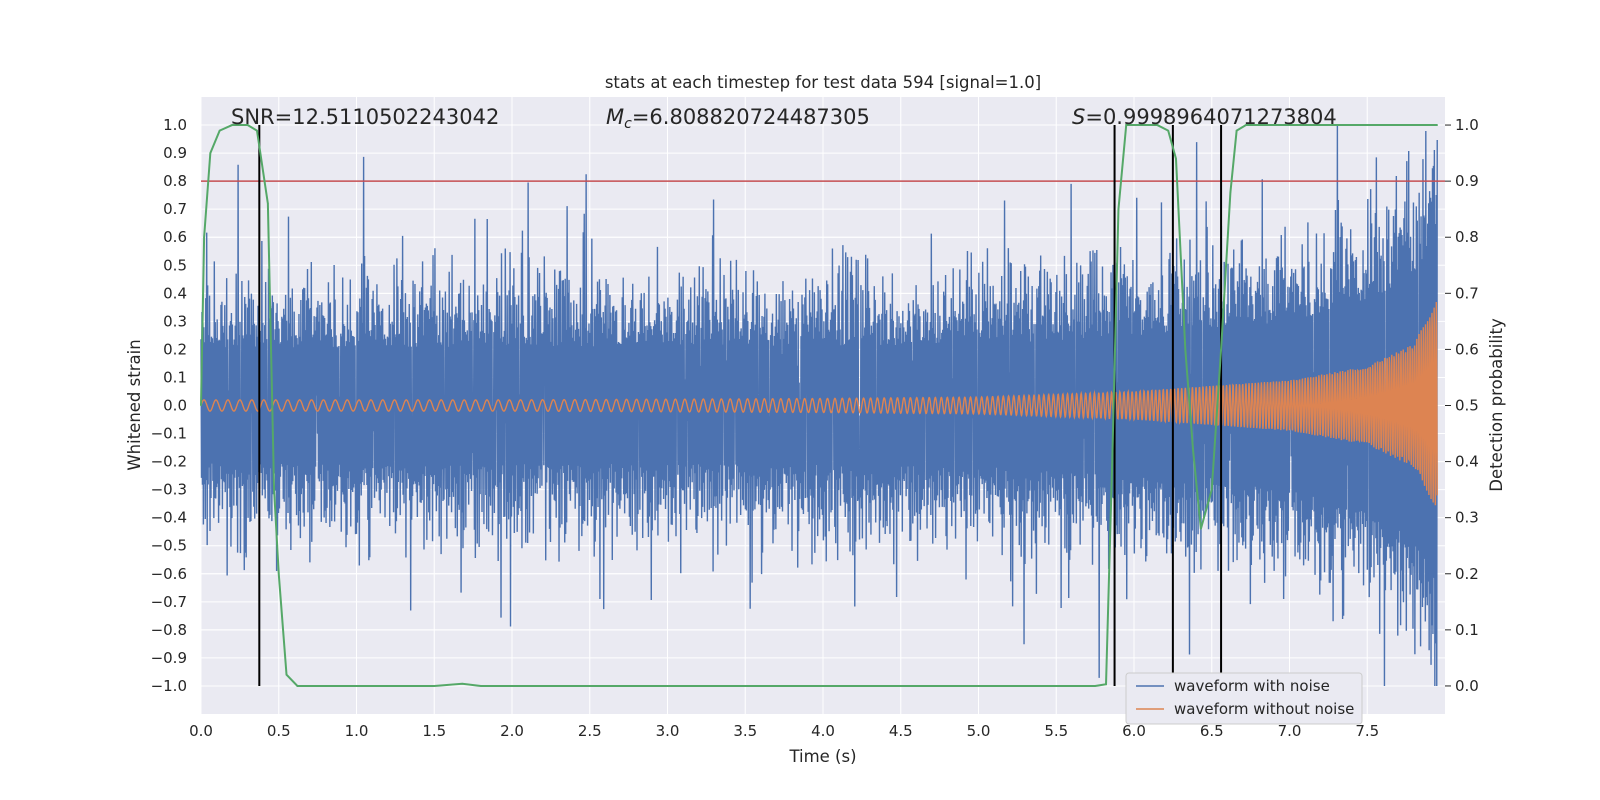 The height and width of the screenshot is (800, 1600). I want to click on s-annotation: S=0.9998964071273804, so click(1204, 117).